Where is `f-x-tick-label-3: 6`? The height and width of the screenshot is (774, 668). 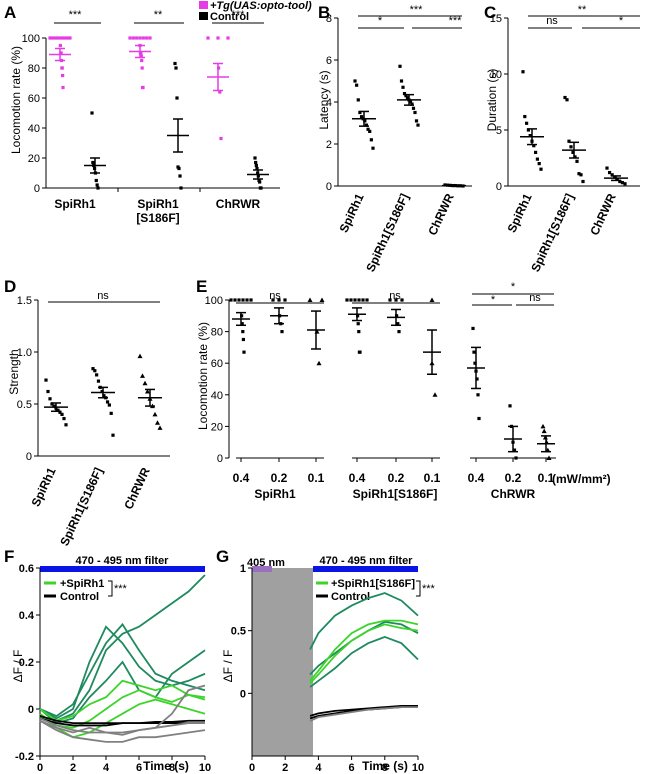 f-x-tick-label-3: 6 is located at coordinates (139, 768).